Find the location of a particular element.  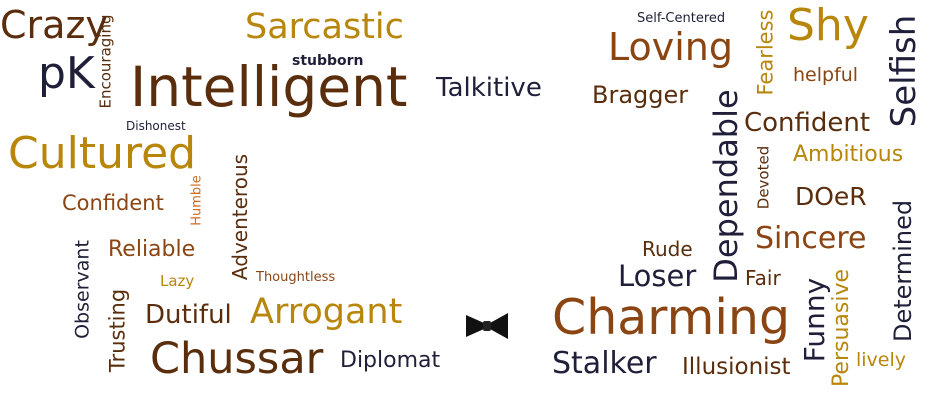

word-adventerous: Adventerous is located at coordinates (240, 217).